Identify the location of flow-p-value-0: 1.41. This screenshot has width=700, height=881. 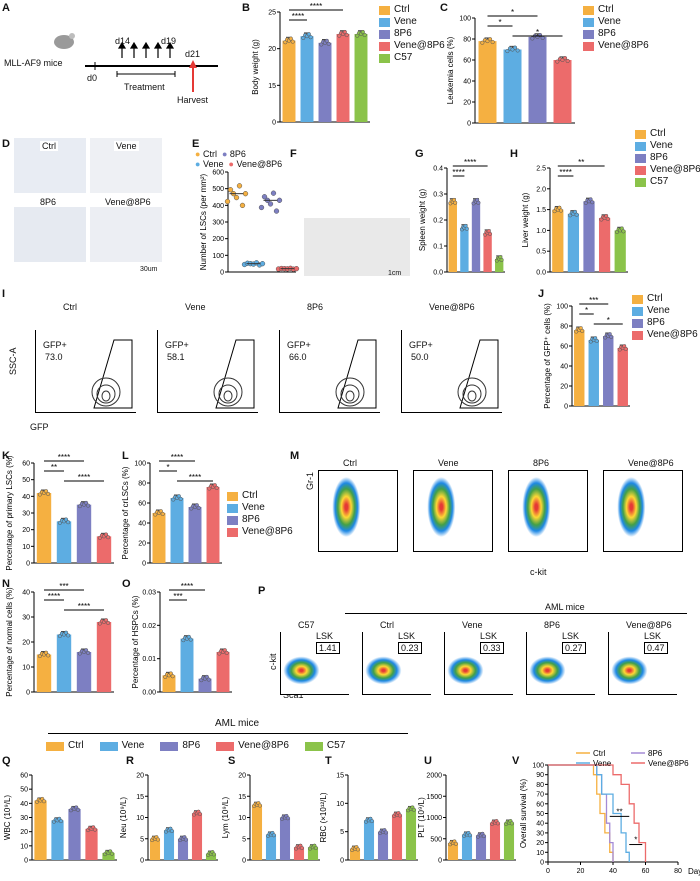
(328, 648).